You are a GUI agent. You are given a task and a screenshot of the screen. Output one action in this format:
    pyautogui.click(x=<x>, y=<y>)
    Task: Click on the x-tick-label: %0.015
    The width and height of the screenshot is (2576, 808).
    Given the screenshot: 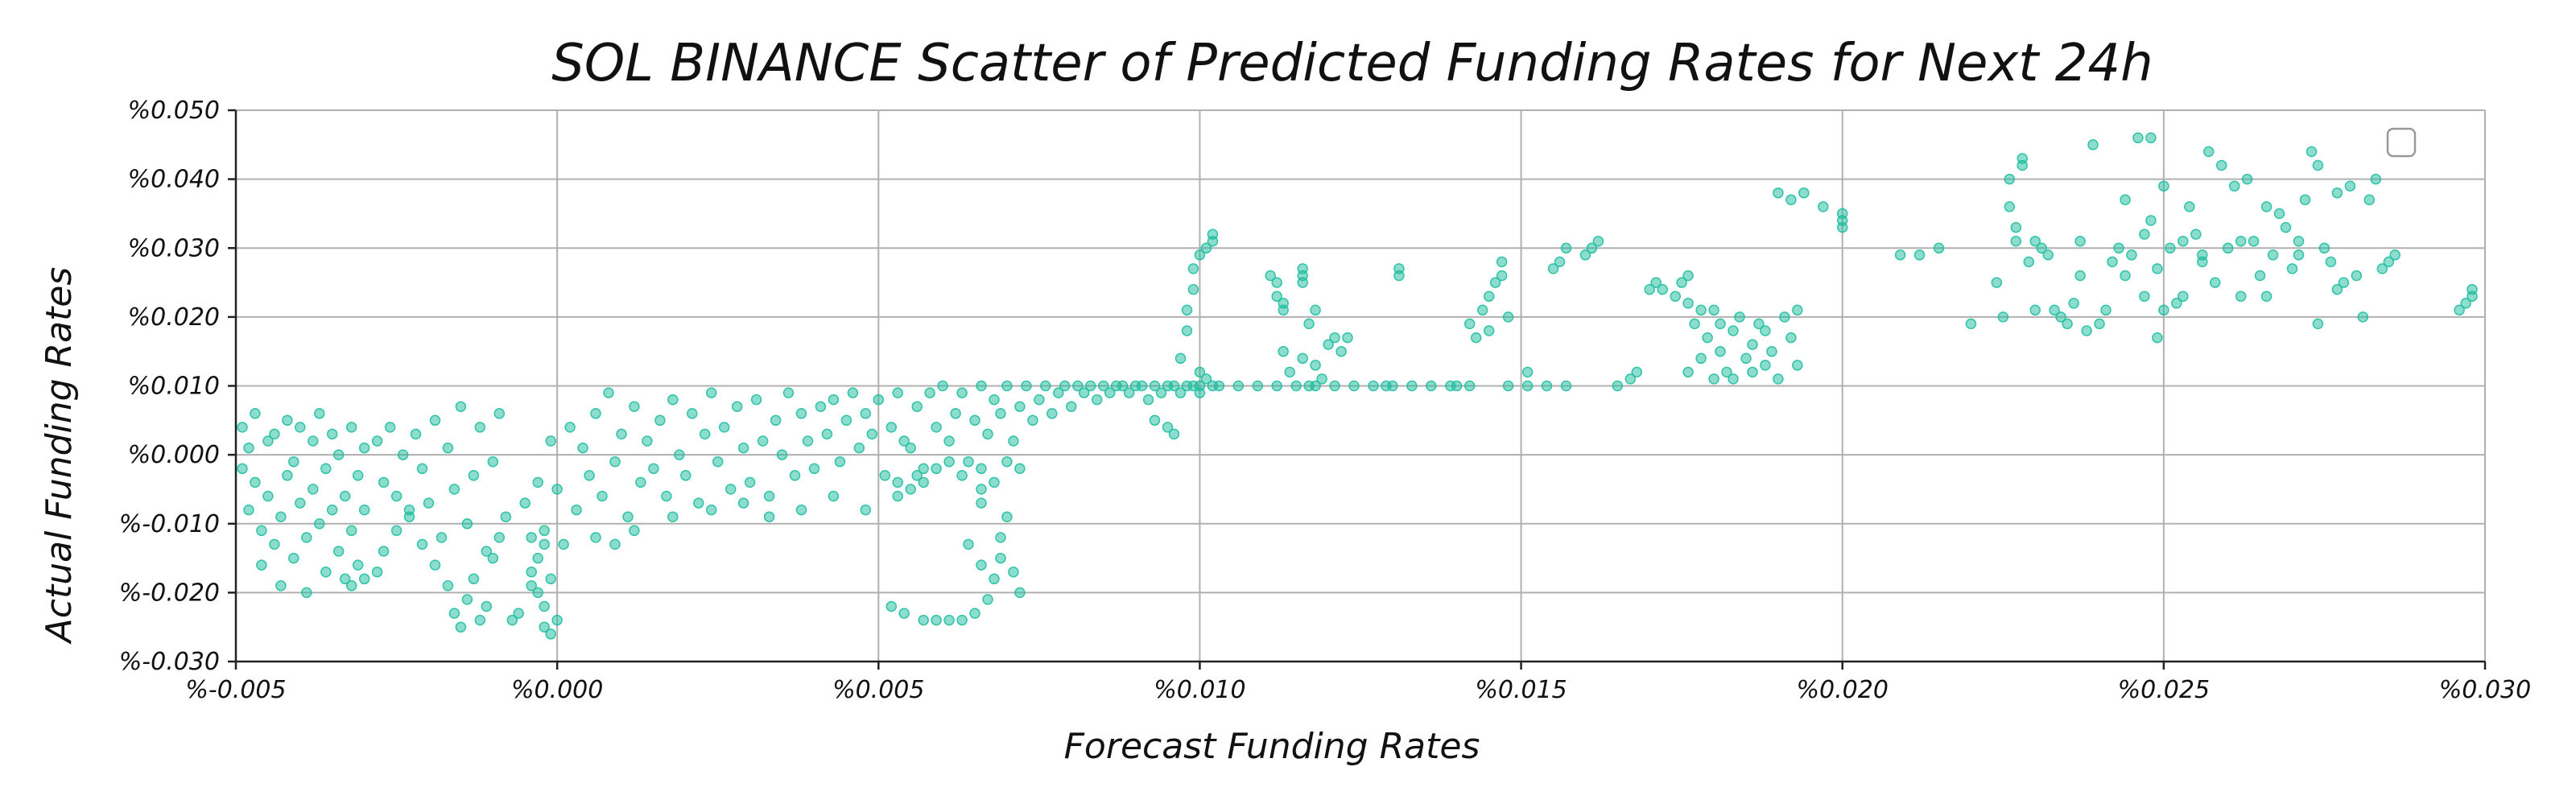 What is the action you would take?
    pyautogui.click(x=1521, y=690)
    